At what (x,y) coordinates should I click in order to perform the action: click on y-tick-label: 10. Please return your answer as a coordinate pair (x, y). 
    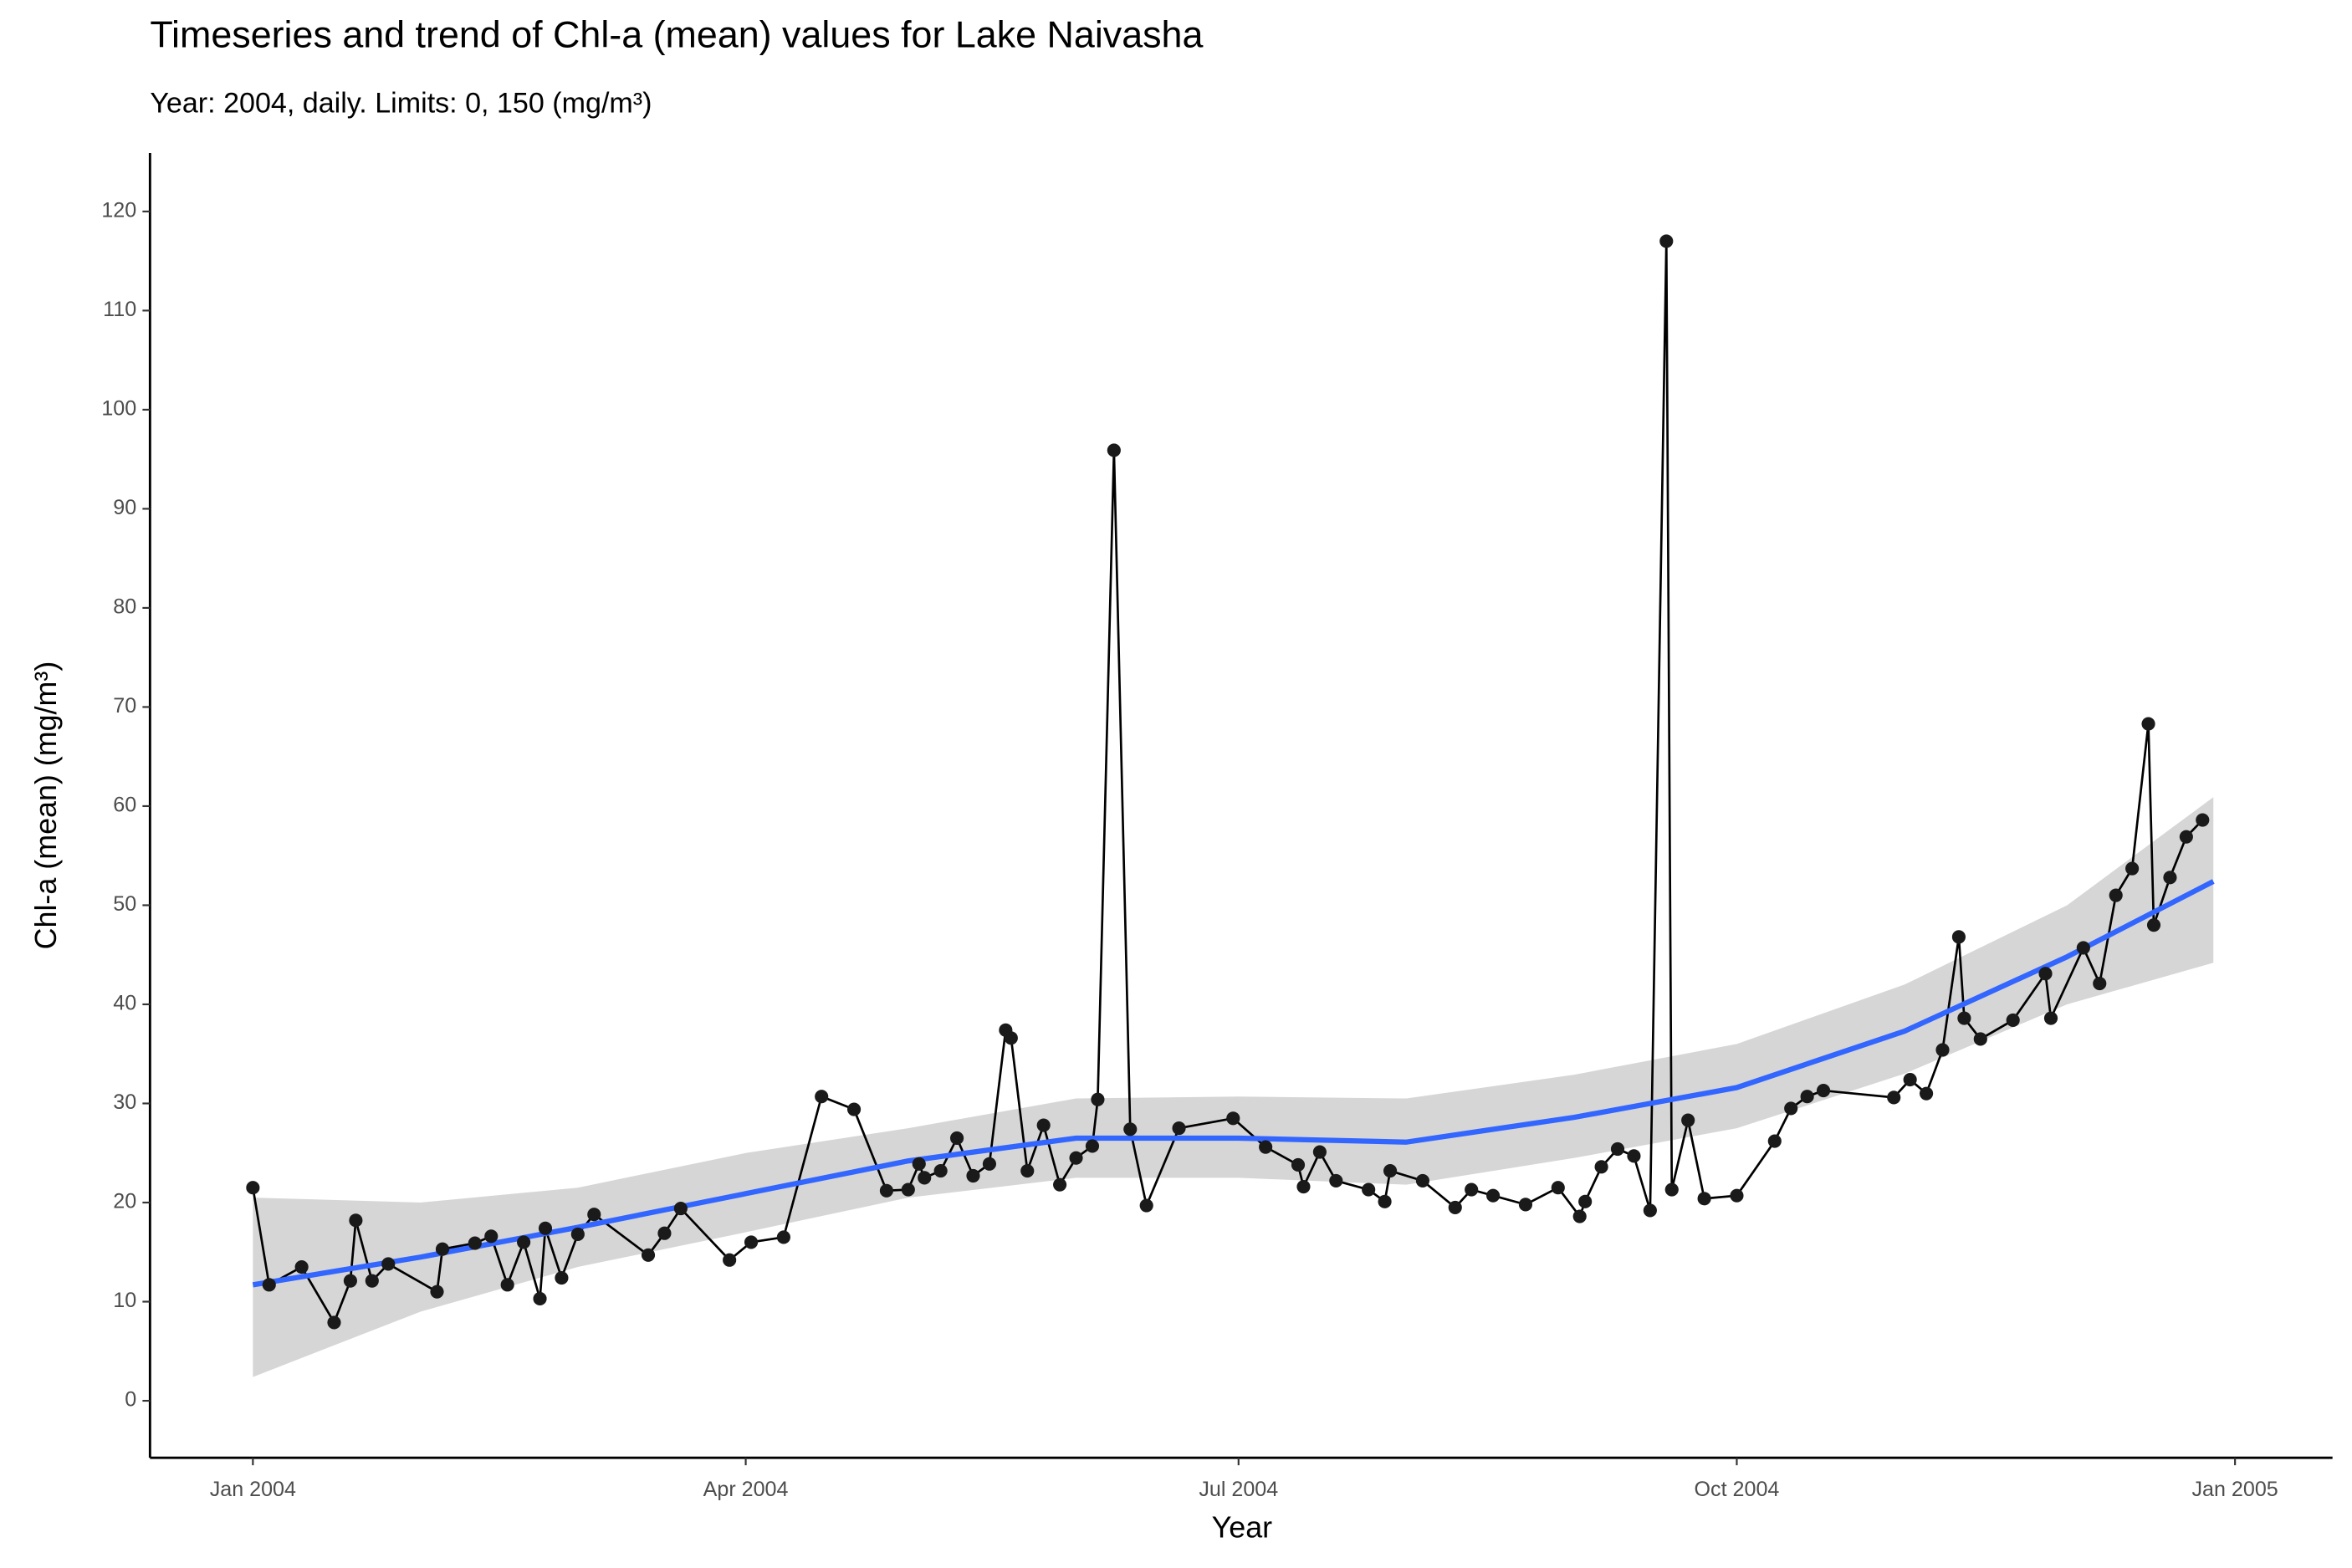
    Looking at the image, I should click on (125, 1300).